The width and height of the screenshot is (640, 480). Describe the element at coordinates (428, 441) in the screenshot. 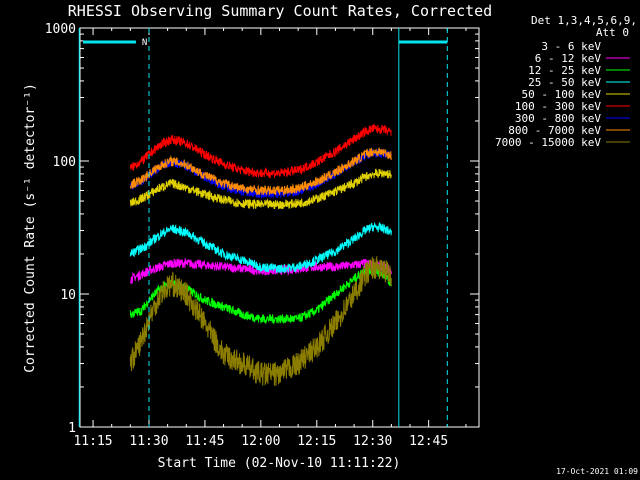

I see `x-tick-label: 12:45` at that location.